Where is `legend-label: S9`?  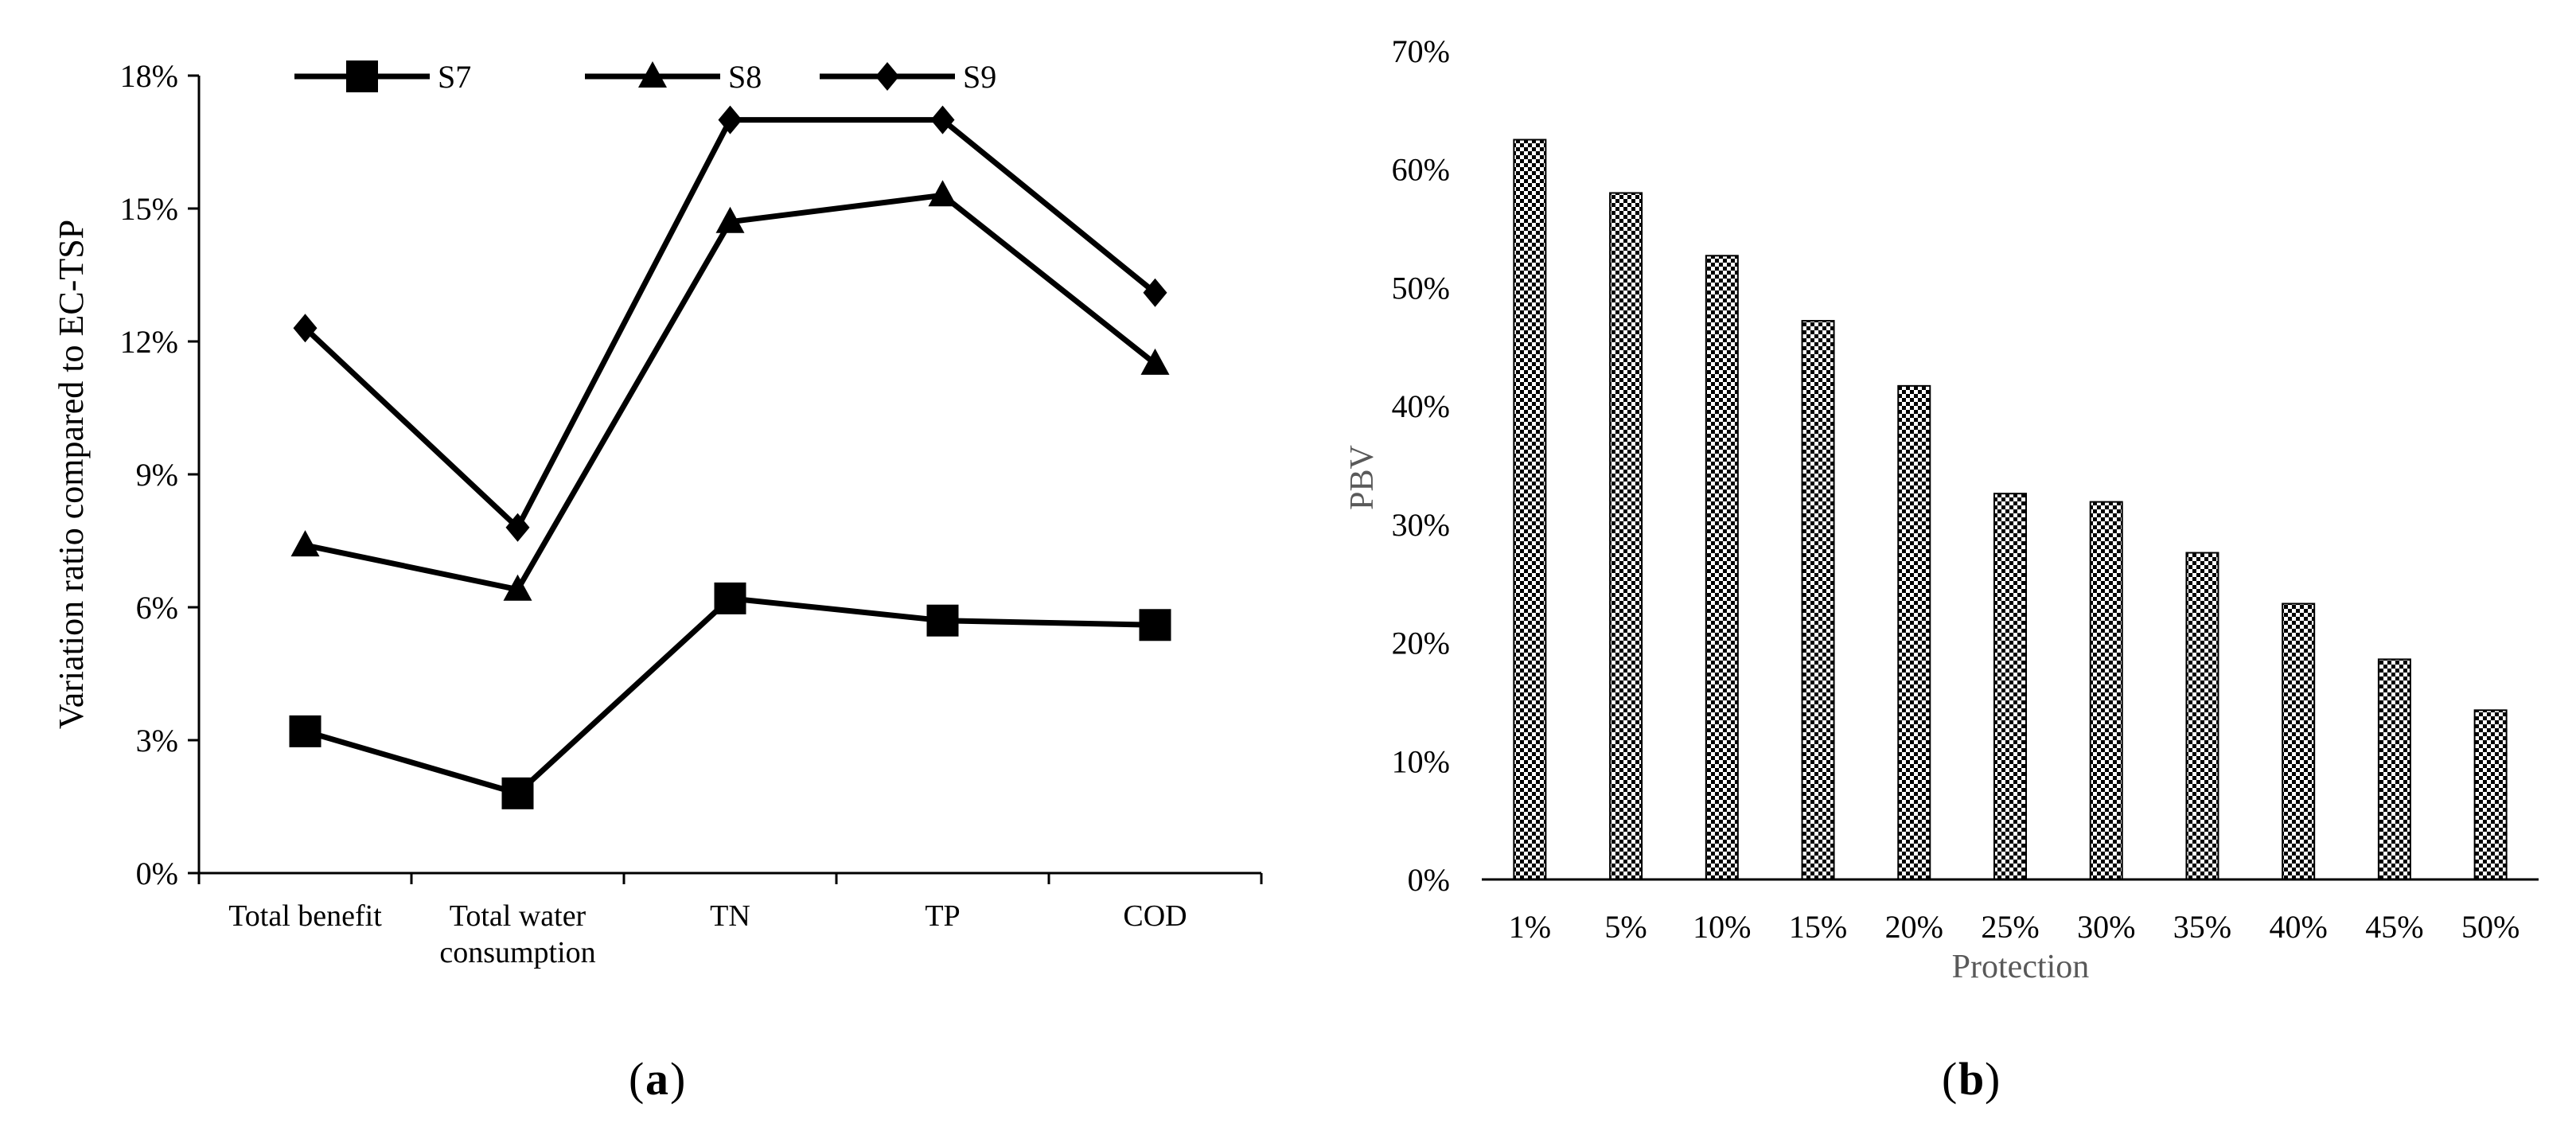 legend-label: S9 is located at coordinates (980, 77).